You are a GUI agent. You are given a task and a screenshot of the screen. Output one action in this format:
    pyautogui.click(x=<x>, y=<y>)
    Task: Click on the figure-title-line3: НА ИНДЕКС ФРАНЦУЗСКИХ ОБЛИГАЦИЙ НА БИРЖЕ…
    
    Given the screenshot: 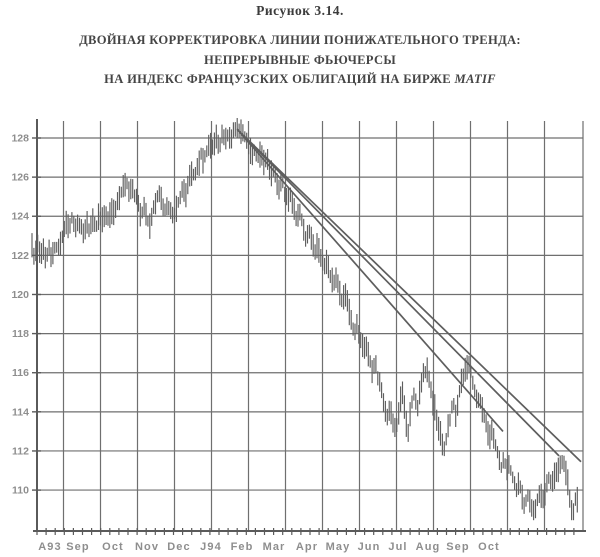 What is the action you would take?
    pyautogui.click(x=300, y=79)
    